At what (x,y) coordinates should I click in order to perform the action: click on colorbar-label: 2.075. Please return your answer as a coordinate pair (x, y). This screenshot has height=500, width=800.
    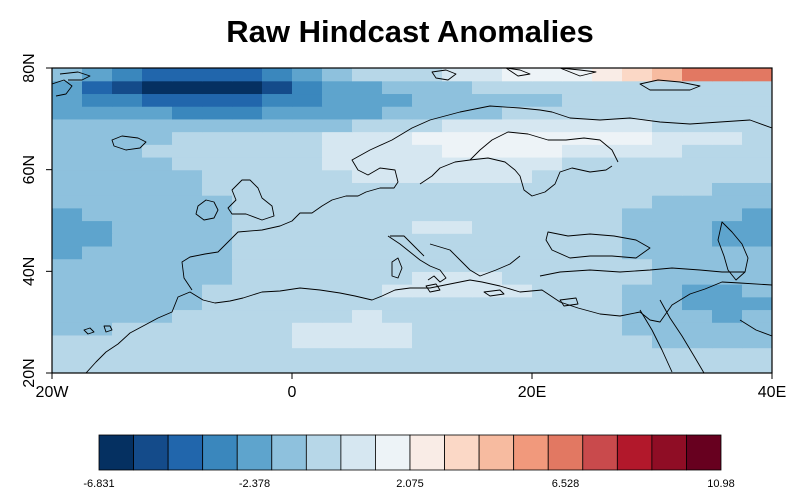
    Looking at the image, I should click on (410, 484).